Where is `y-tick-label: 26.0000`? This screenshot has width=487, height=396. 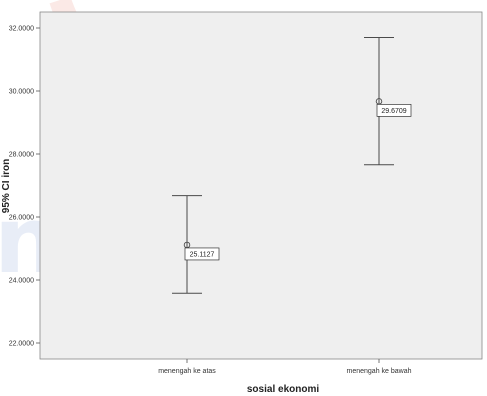 y-tick-label: 26.0000 is located at coordinates (21, 218).